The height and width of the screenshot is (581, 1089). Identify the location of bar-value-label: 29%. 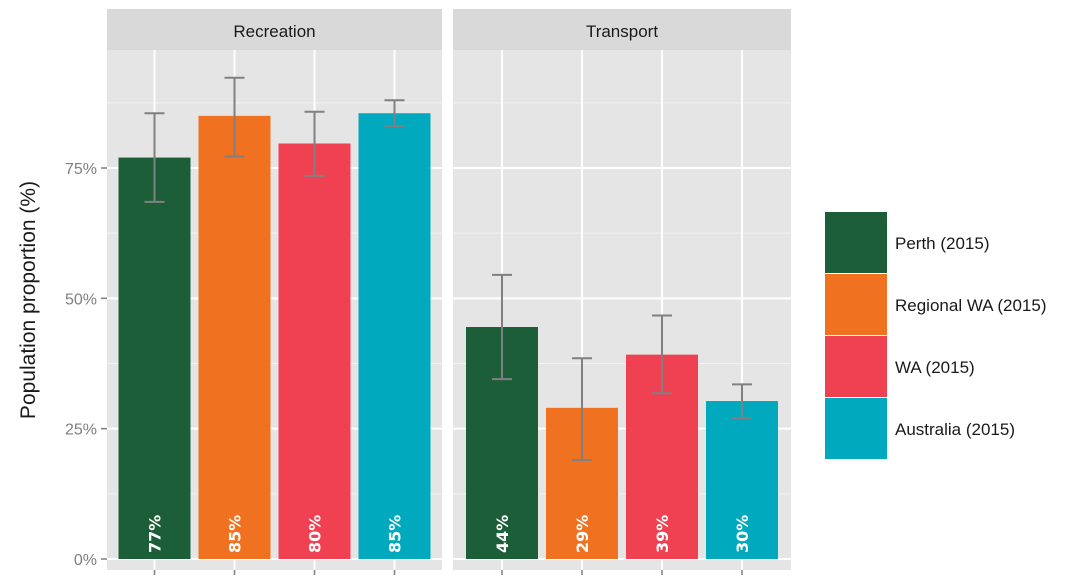
(582, 534).